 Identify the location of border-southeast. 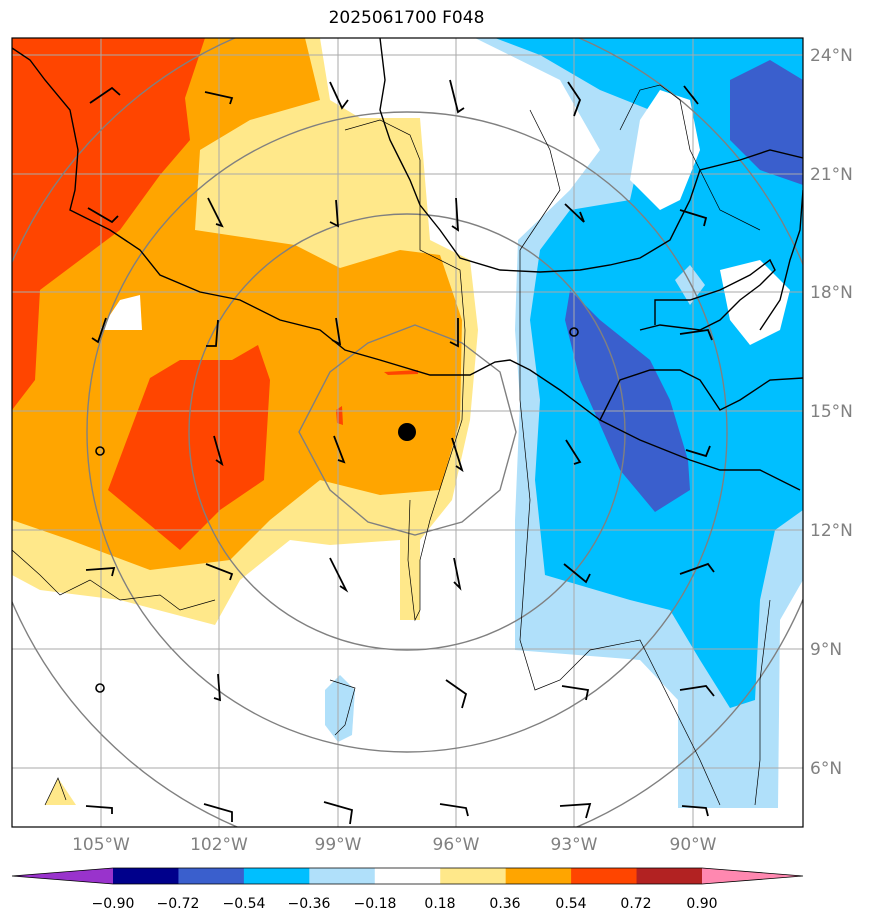
(762, 702).